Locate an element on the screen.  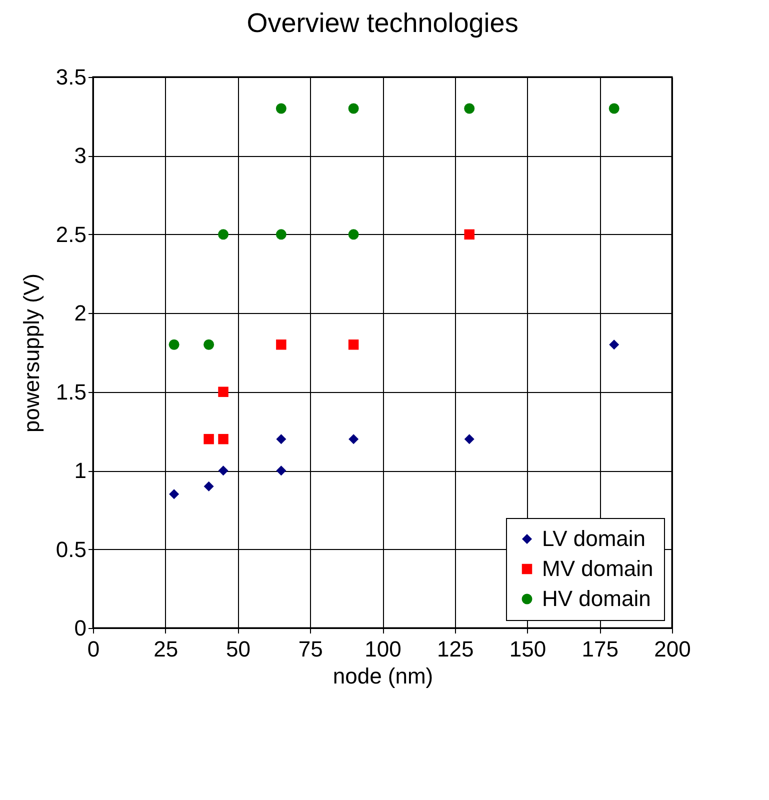
legend-label: HV domain is located at coordinates (596, 598).